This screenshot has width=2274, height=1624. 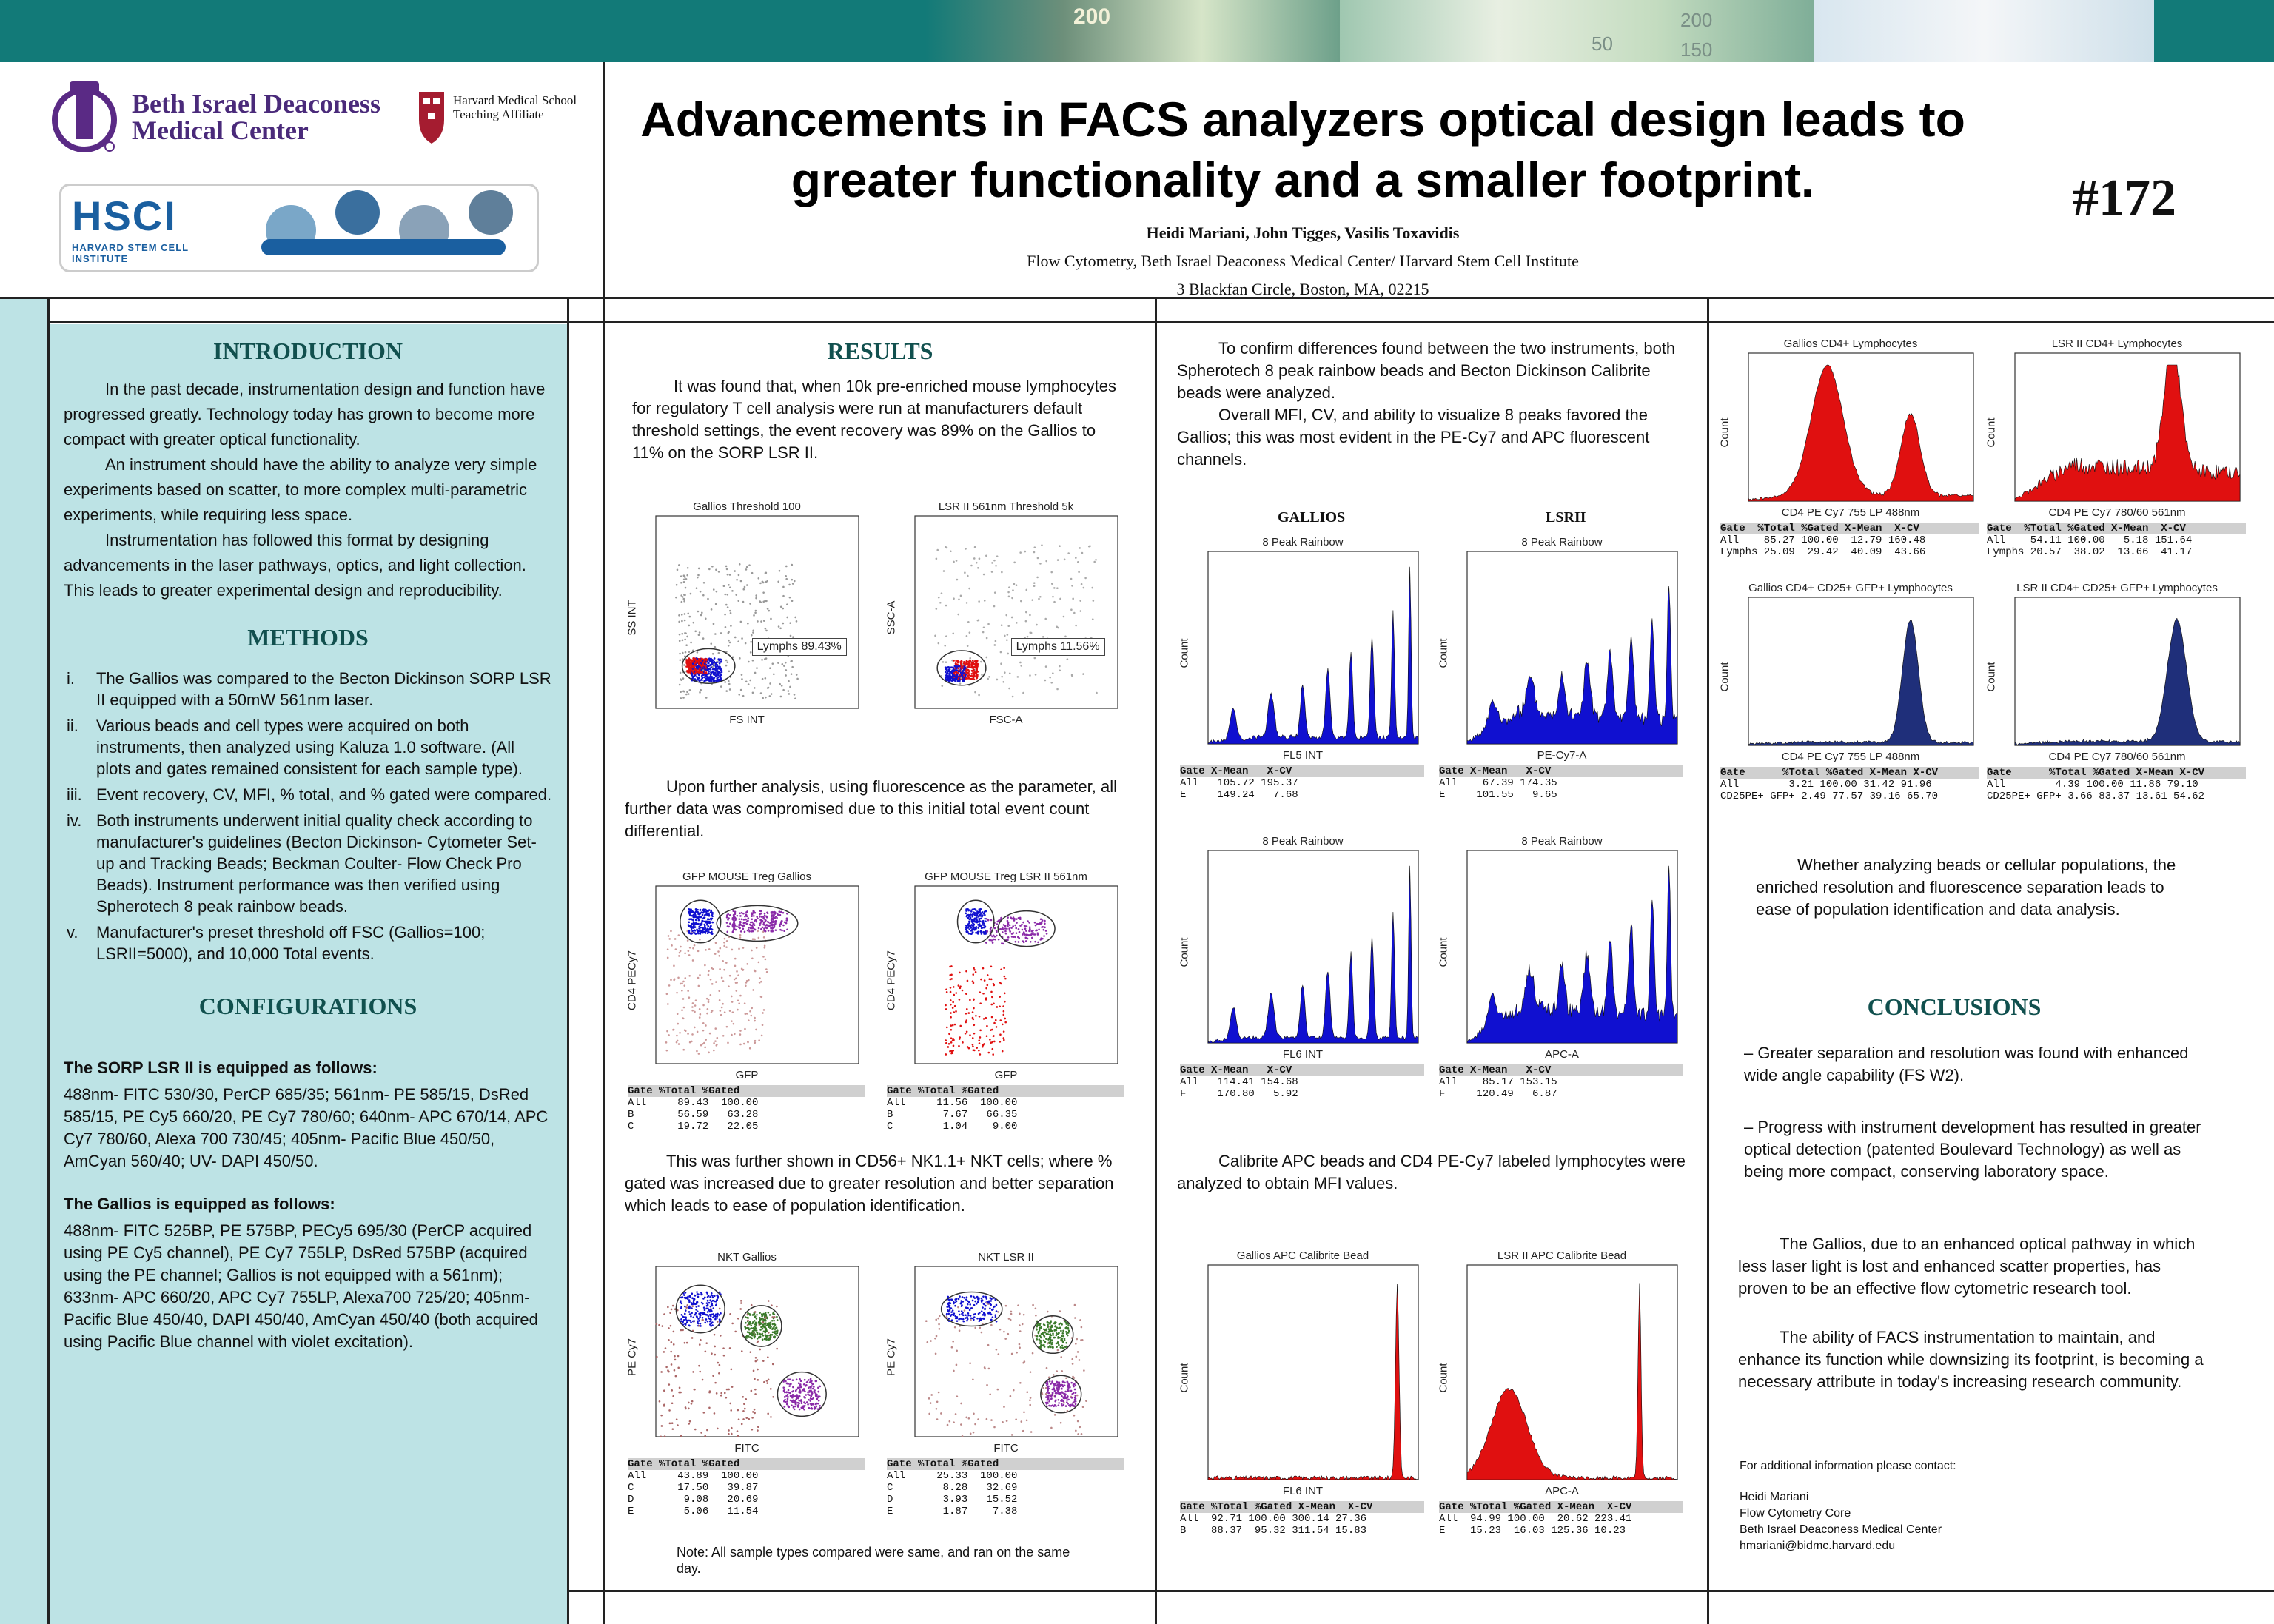 What do you see at coordinates (1818, 1546) in the screenshot?
I see `contact-email: hmariani@bidmc.harvard.edu` at bounding box center [1818, 1546].